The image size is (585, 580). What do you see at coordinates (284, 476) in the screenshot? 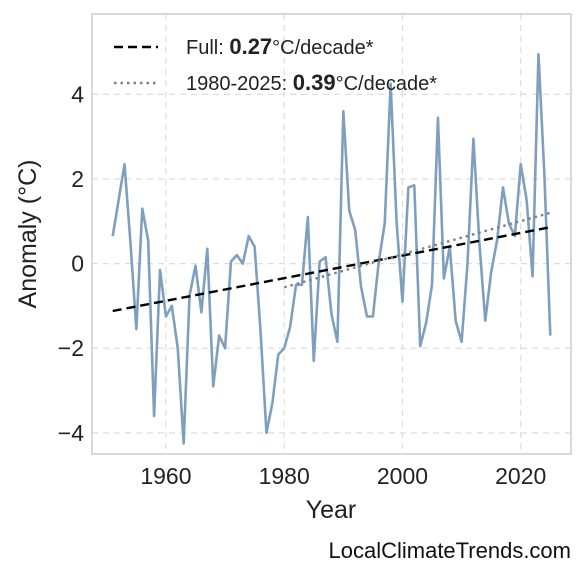
I see `x-tick-label: 1980` at bounding box center [284, 476].